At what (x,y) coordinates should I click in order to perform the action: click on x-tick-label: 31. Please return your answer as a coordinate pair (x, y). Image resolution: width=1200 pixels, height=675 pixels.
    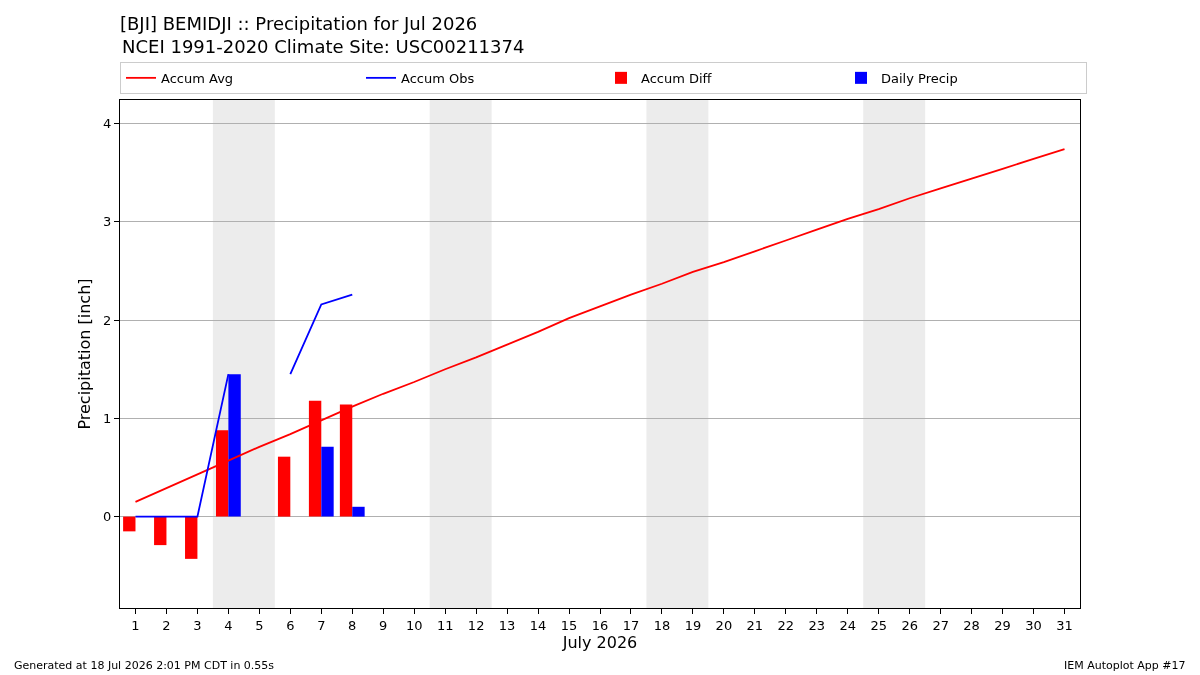
    Looking at the image, I should click on (1064, 625).